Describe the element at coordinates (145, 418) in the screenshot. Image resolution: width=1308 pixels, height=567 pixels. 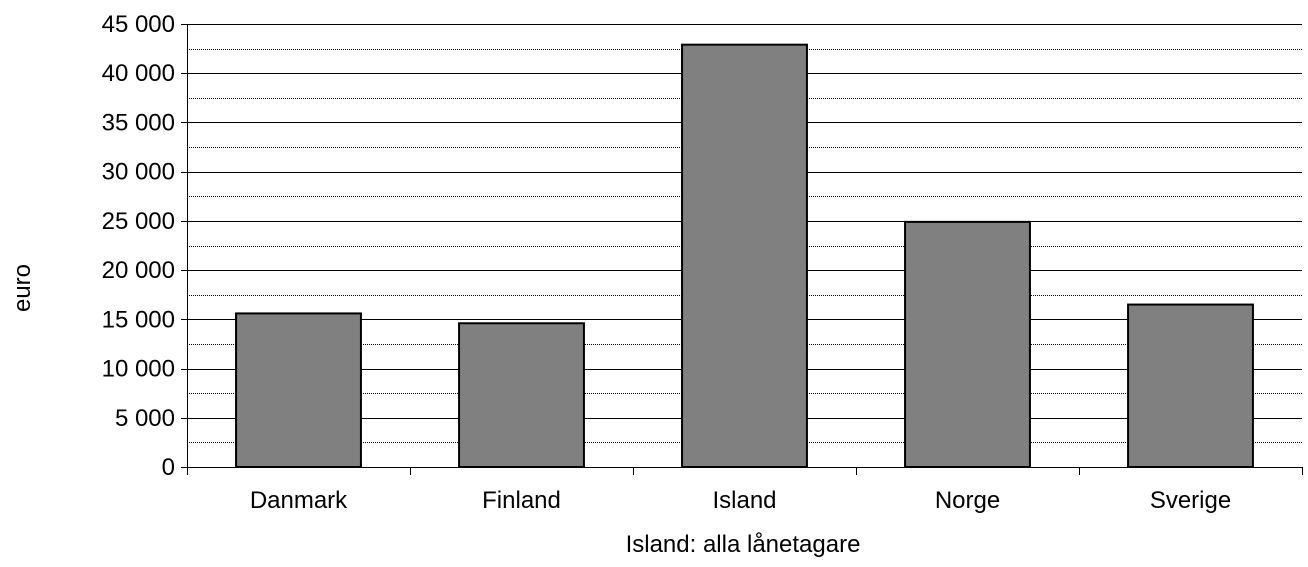
I see `y-tick-label: 5 000` at that location.